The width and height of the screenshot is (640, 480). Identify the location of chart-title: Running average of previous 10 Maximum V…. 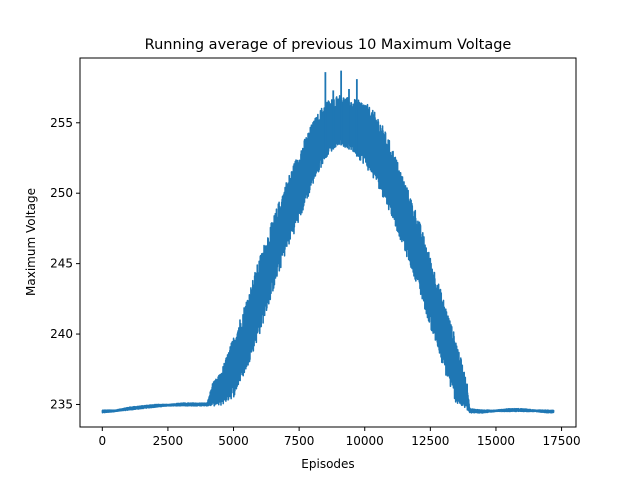
(328, 45).